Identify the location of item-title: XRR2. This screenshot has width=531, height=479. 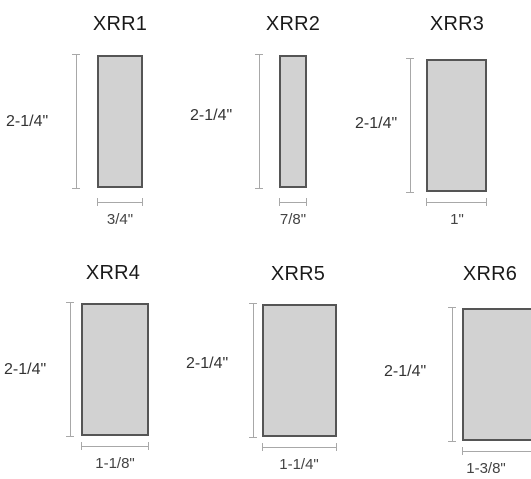
(293, 24).